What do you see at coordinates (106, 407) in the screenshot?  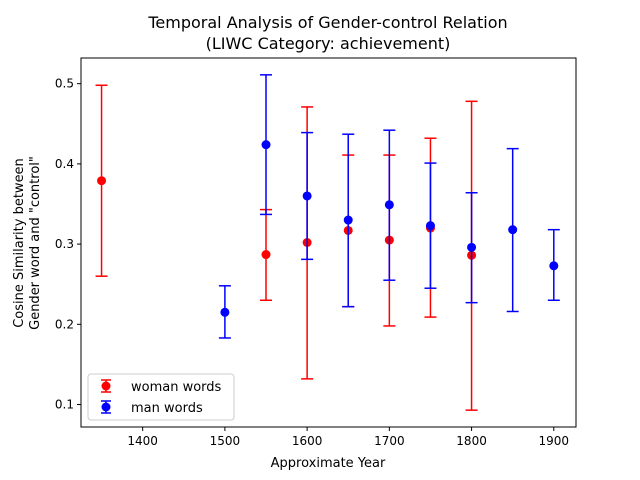 I see `legend-marker-man` at bounding box center [106, 407].